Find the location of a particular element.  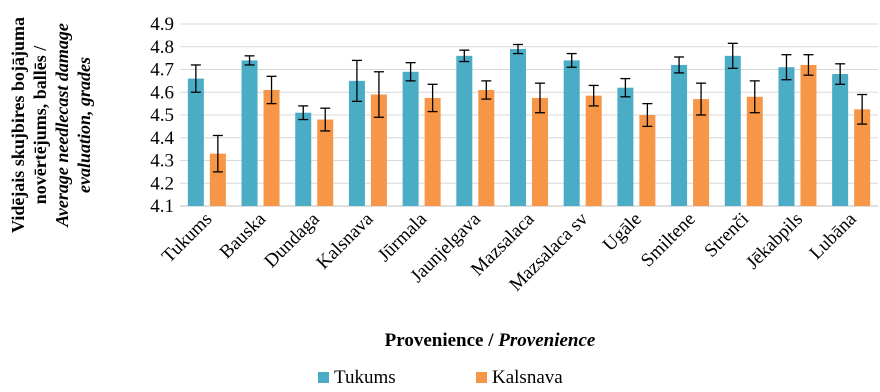

legend-label: Kalsnava is located at coordinates (527, 377).